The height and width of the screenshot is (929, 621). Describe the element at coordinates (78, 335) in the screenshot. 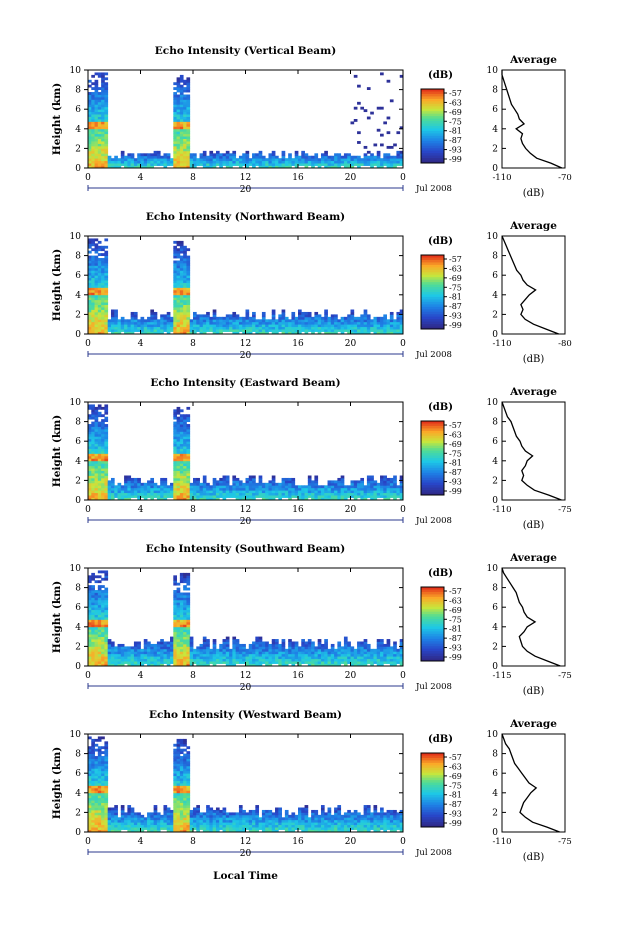

I see `y-tick-label: 0` at that location.